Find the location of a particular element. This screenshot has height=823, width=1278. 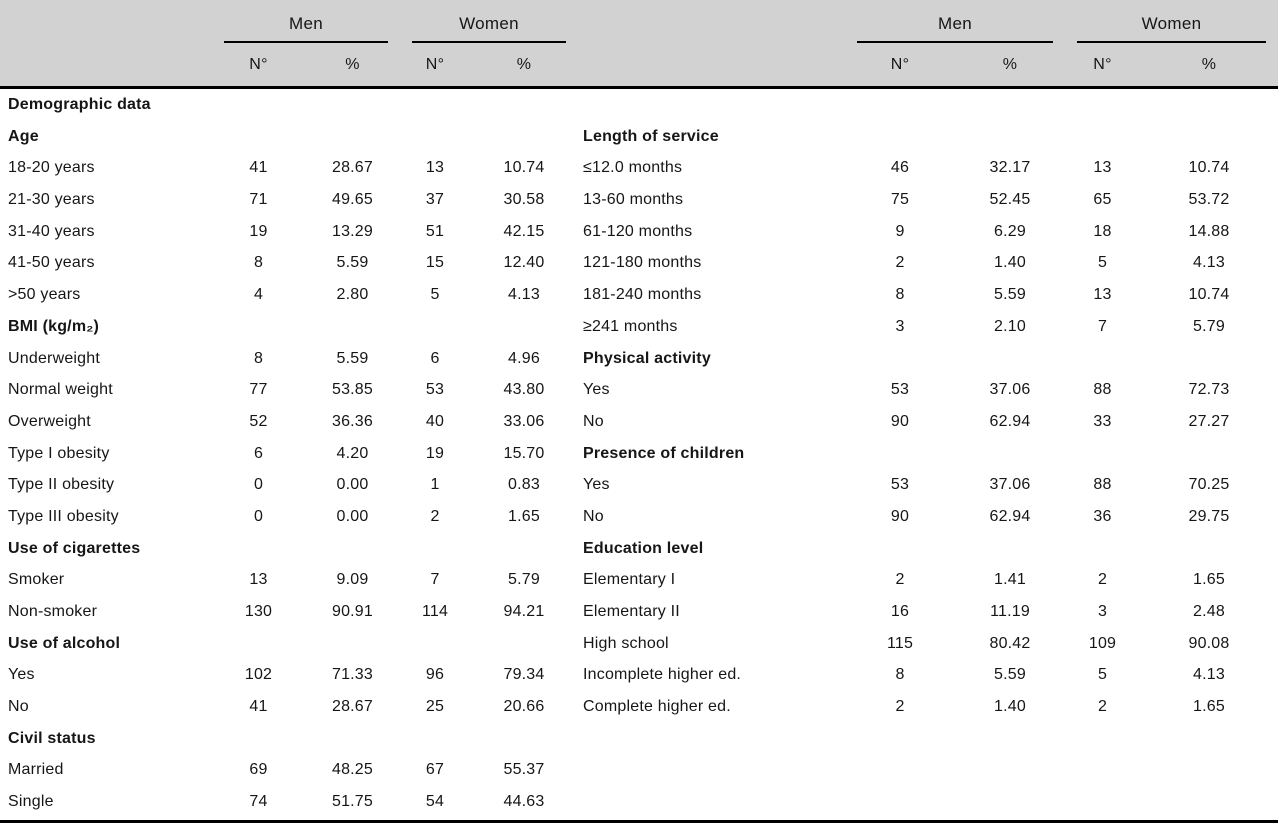

row-label: Complete higher ed. is located at coordinates (657, 707).